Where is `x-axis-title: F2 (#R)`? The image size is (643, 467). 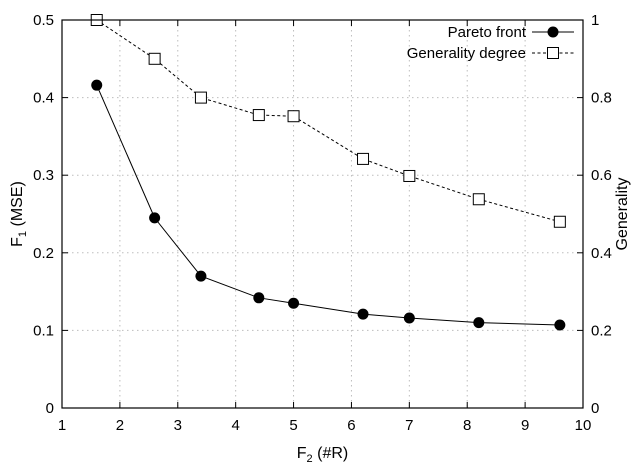 x-axis-title: F2 (#R) is located at coordinates (322, 455).